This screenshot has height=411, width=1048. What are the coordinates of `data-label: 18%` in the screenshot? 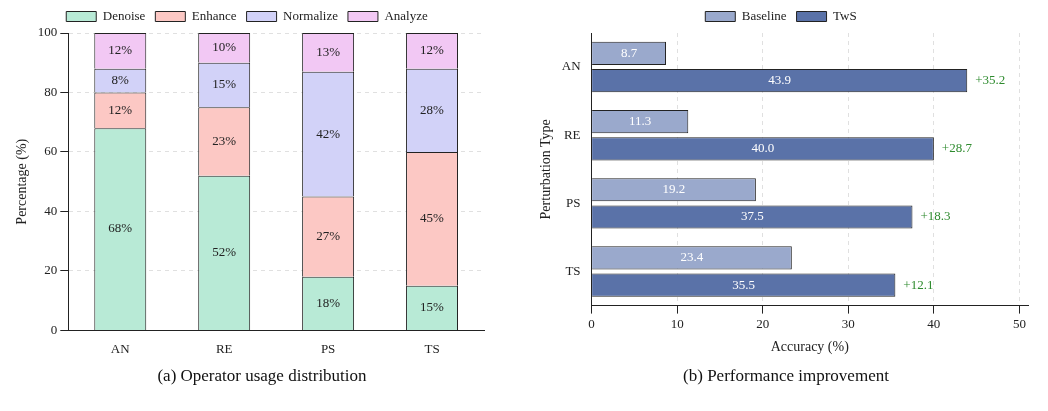 It's located at (328, 302).